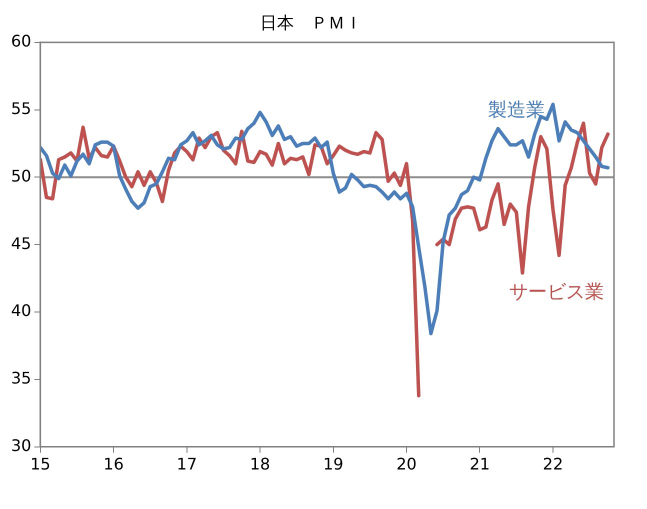 The height and width of the screenshot is (509, 647). What do you see at coordinates (406, 464) in the screenshot?
I see `x-tick-label: 20` at bounding box center [406, 464].